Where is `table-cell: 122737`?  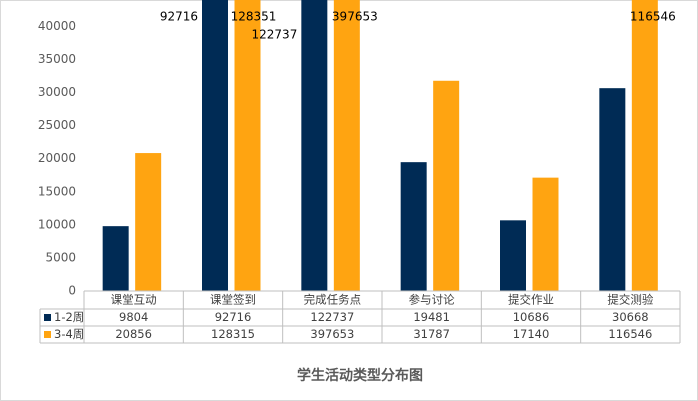 table-cell: 122737 is located at coordinates (332, 317).